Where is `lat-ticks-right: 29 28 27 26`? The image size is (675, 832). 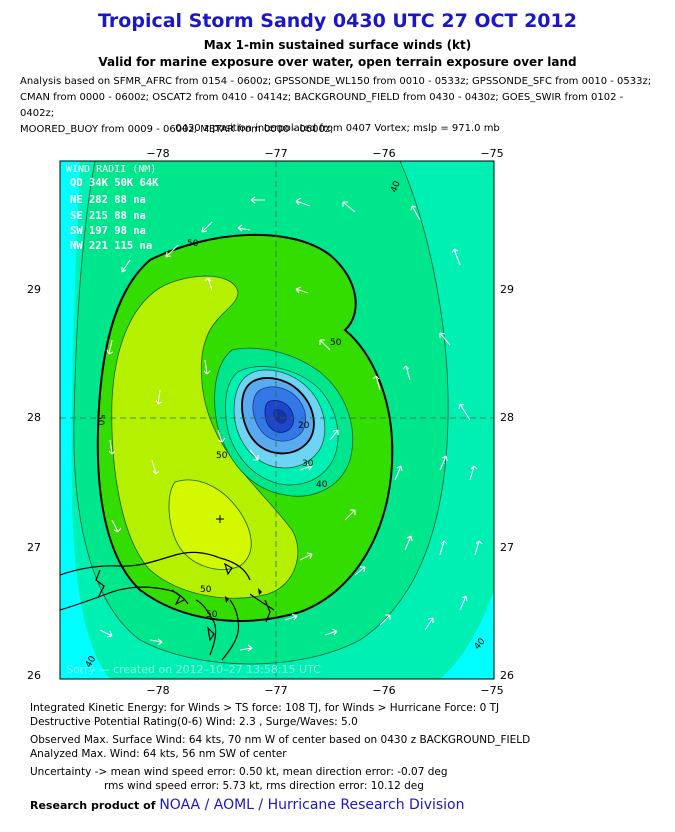 lat-ticks-right: 29 28 27 26 is located at coordinates (507, 482).